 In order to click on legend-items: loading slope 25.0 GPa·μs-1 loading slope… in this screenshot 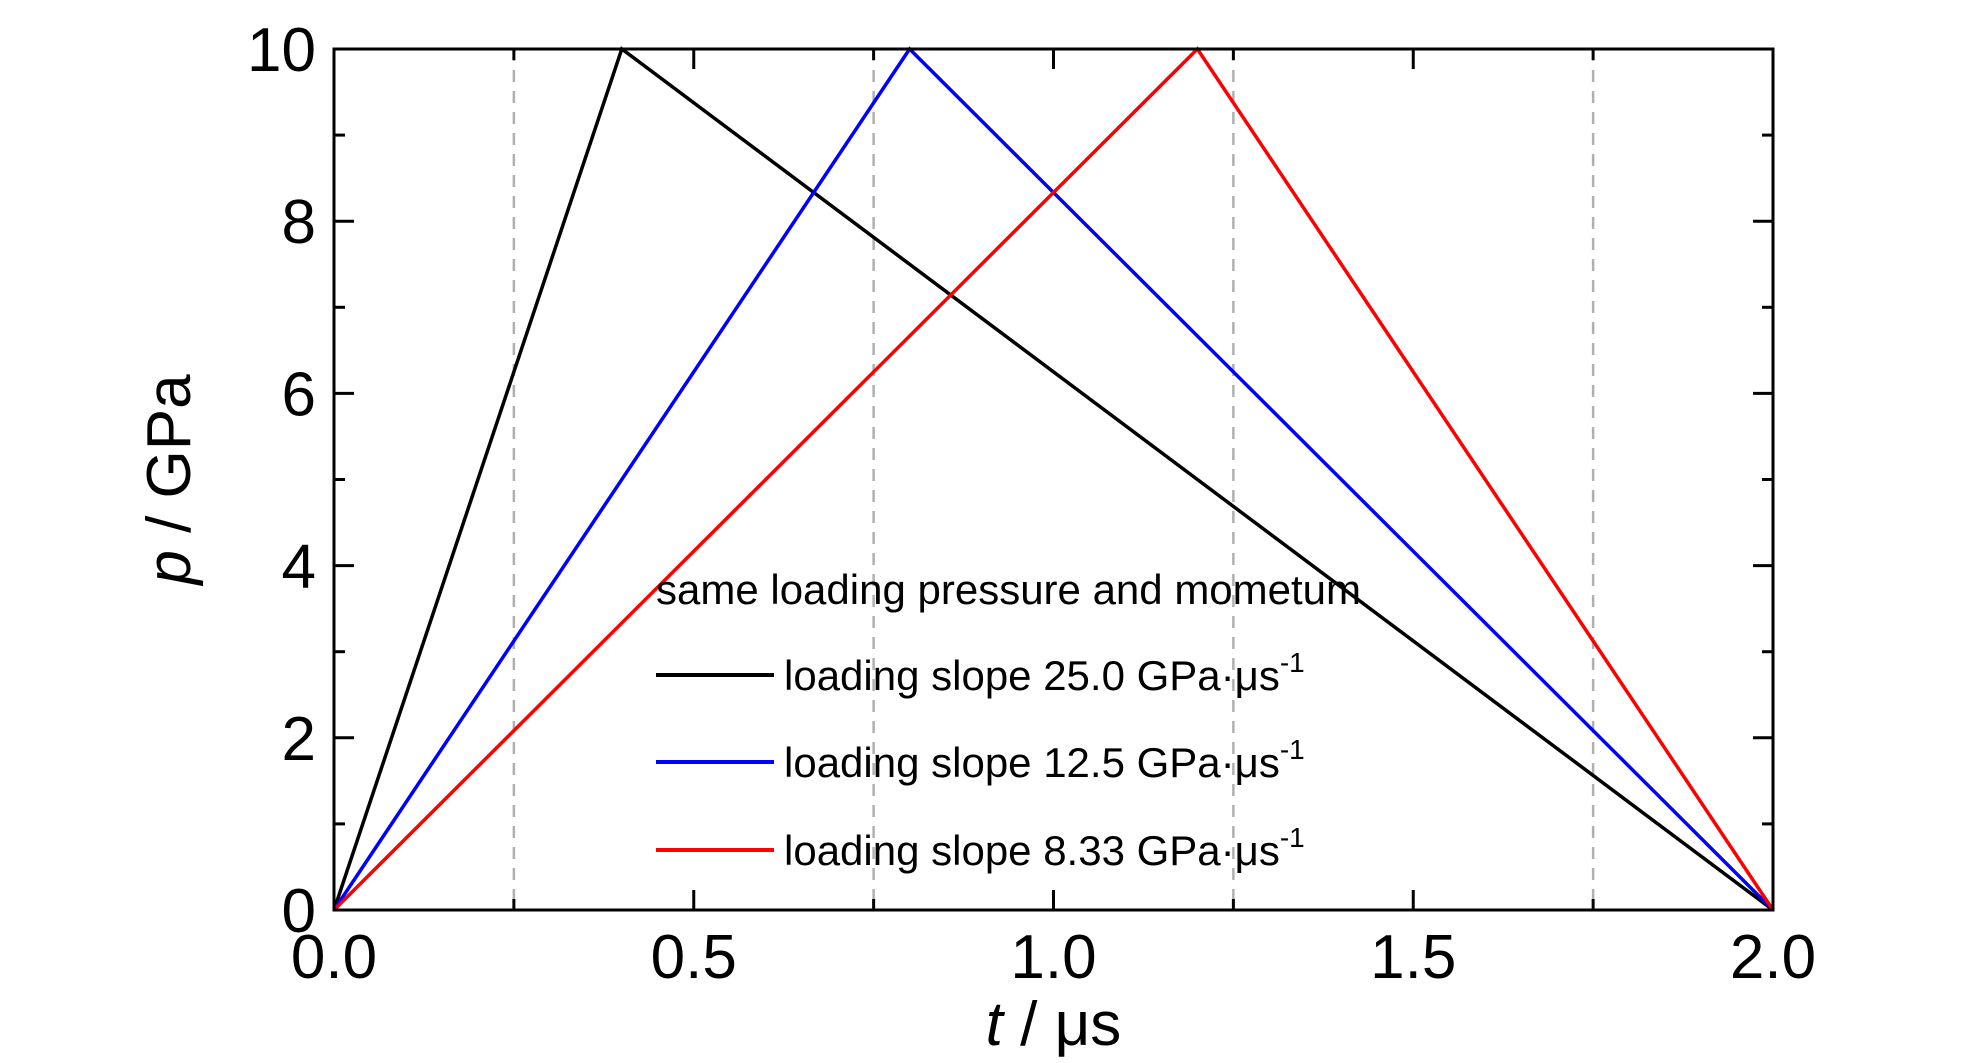, I will do `click(980, 760)`.